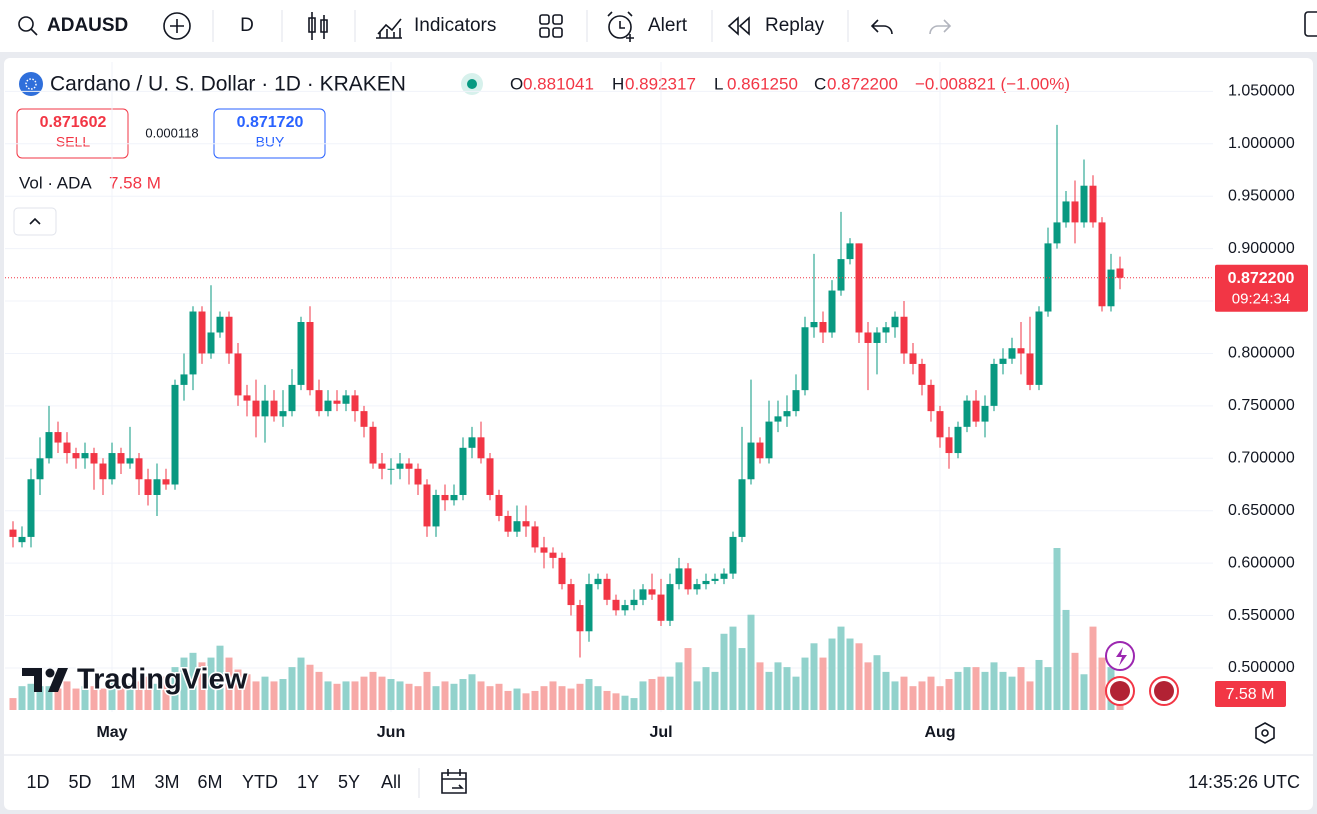  I want to click on indicators-button: Indicators, so click(455, 25).